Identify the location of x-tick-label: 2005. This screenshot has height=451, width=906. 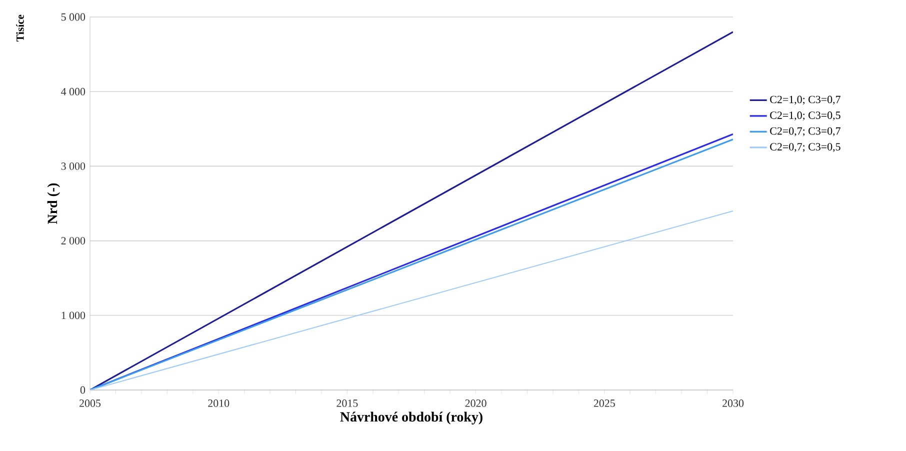
(90, 403).